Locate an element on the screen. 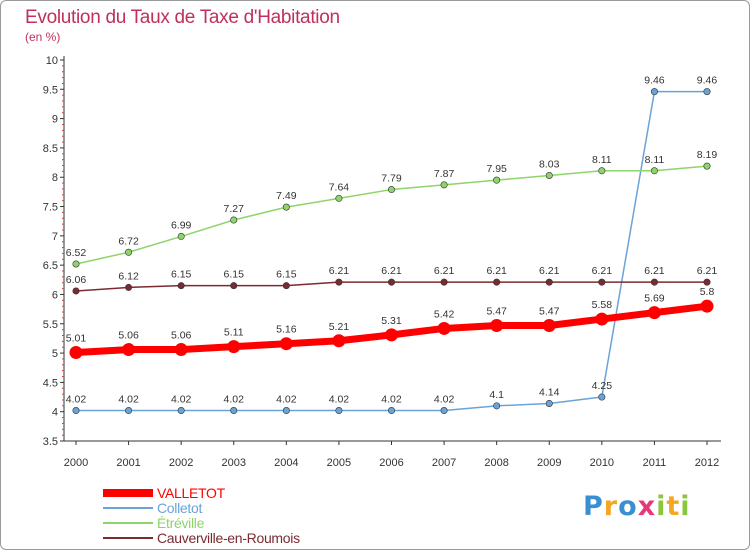 This screenshot has height=550, width=750. y-tick-label: 7 is located at coordinates (55, 237).